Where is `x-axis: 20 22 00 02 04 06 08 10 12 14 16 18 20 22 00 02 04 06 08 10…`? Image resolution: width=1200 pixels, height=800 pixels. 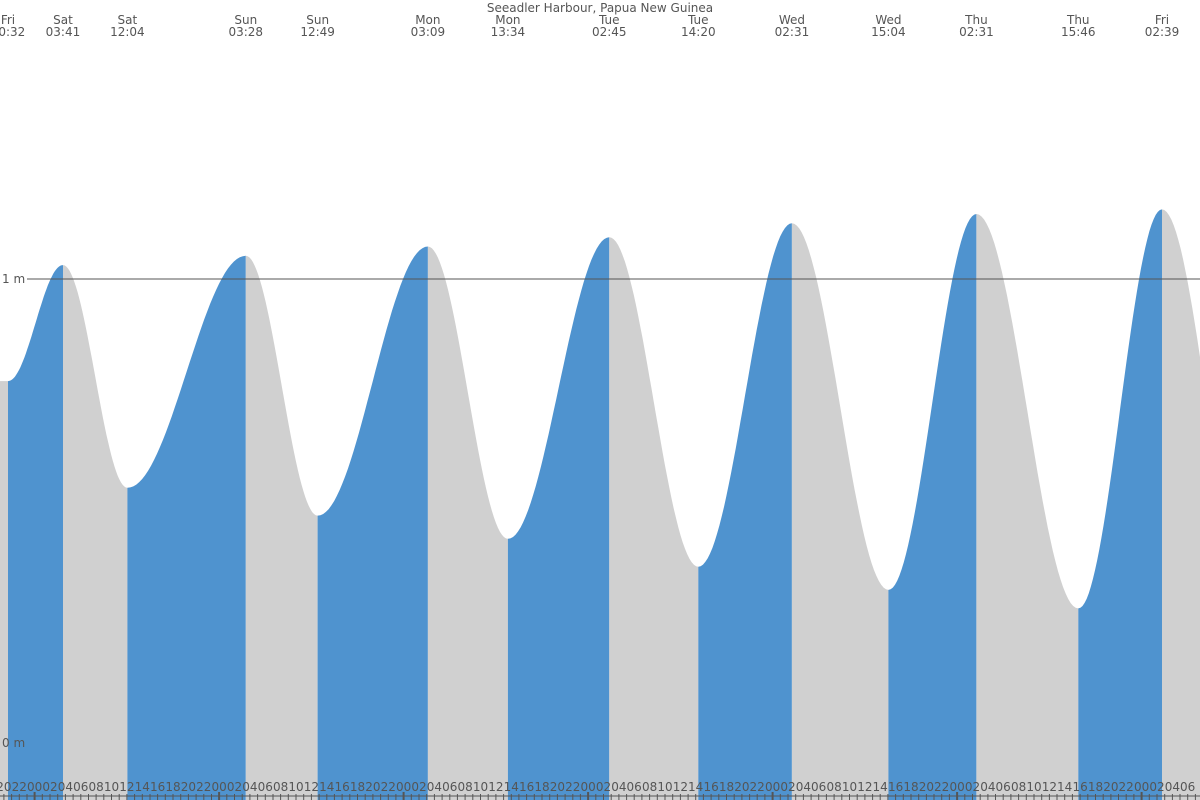 x-axis: 20 22 00 02 04 06 08 10 12 14 16 18 20 22 00 02 04 06 08 10… is located at coordinates (600, 790).